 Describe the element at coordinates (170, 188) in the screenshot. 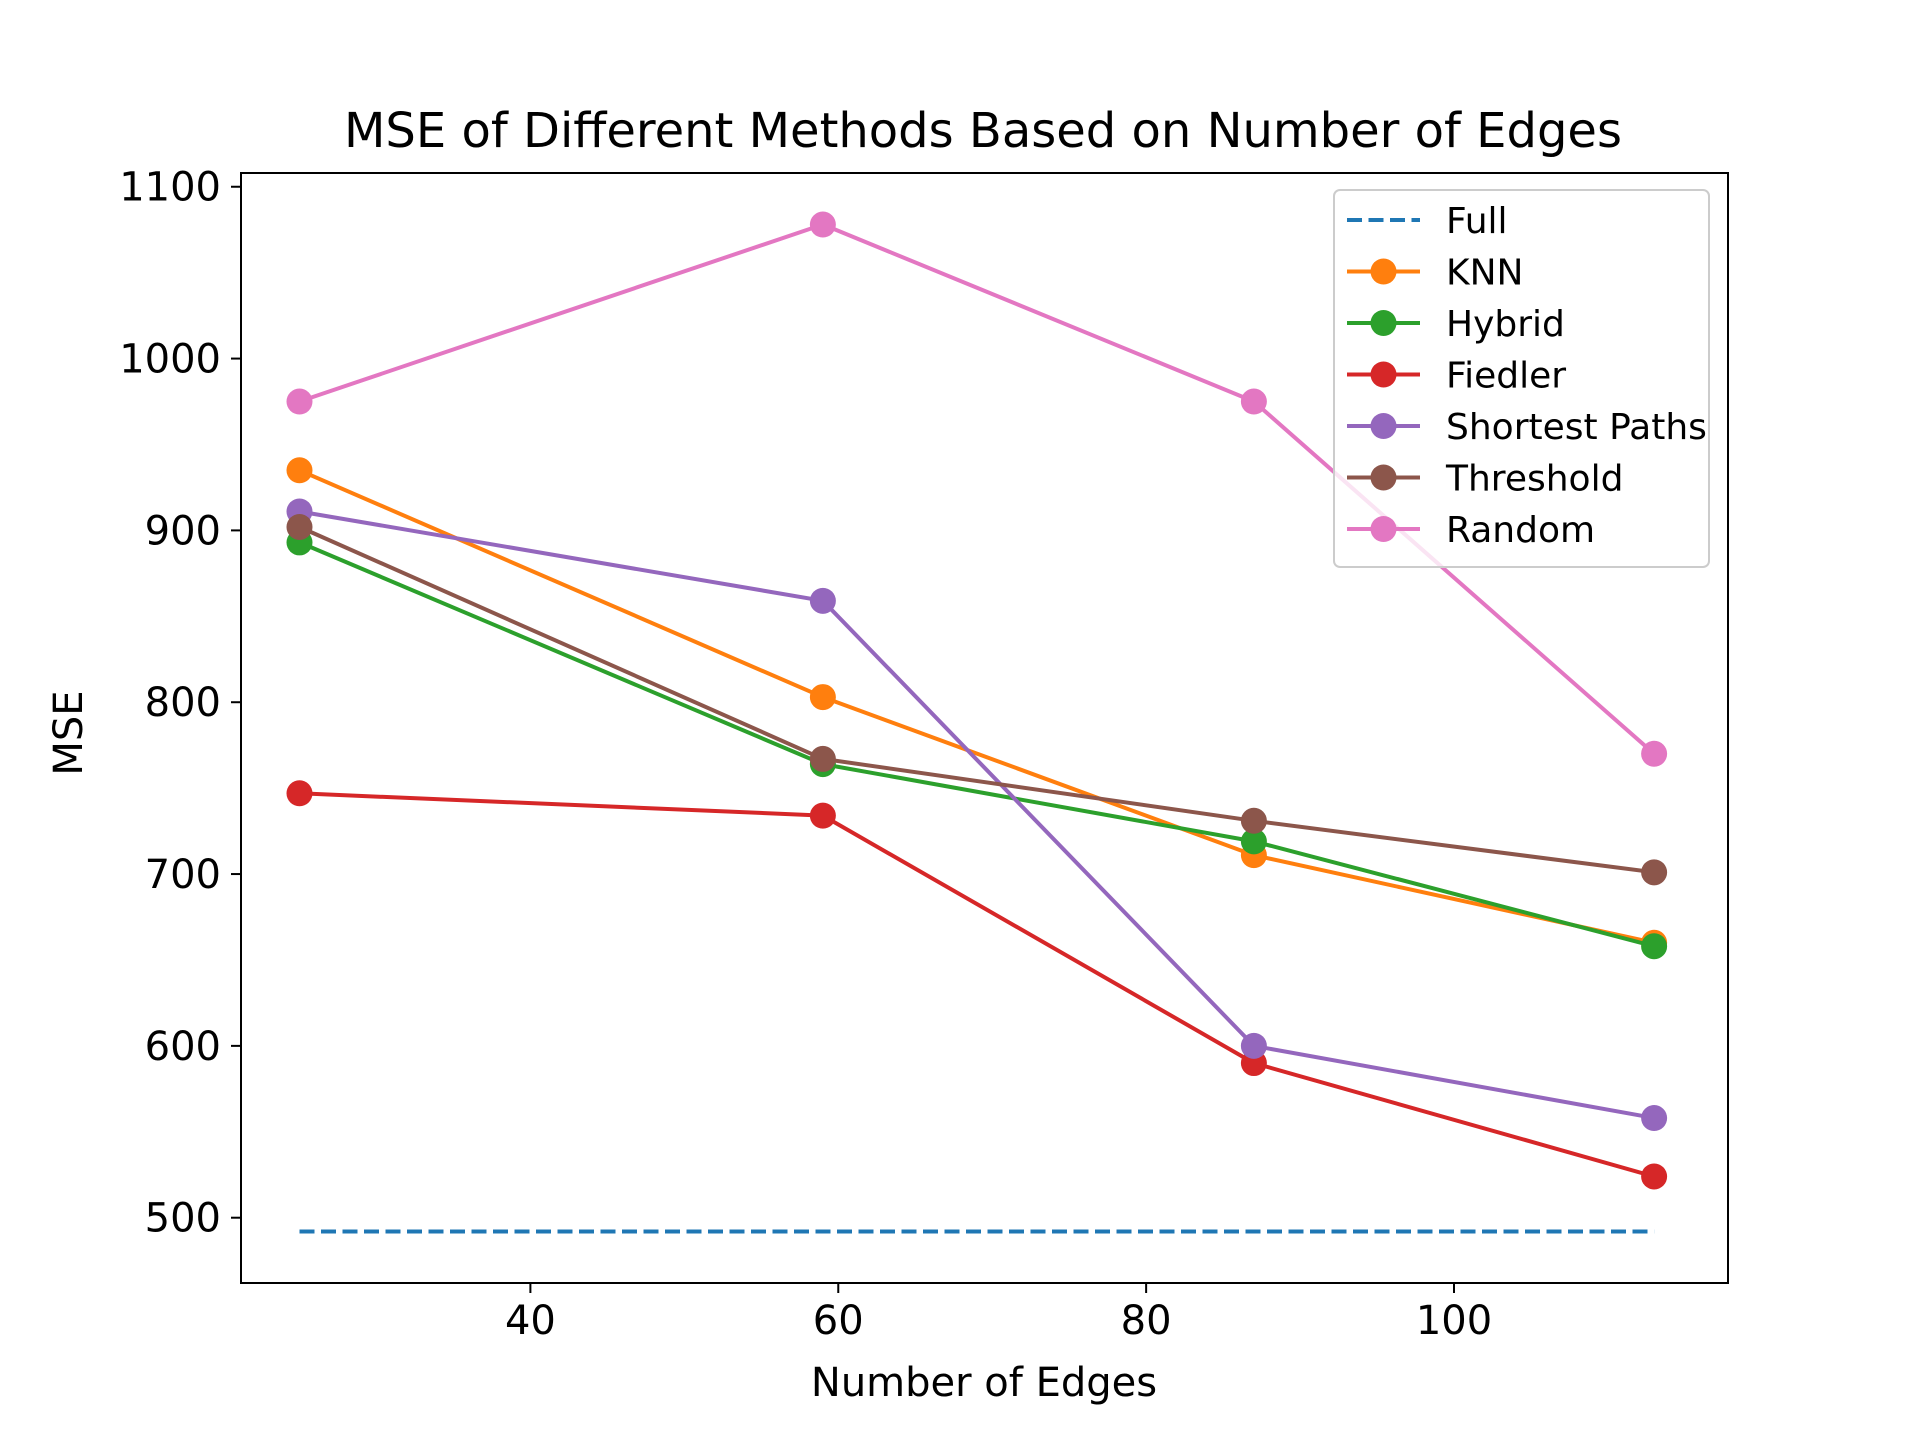

I see `y-tick-label: 1100` at that location.